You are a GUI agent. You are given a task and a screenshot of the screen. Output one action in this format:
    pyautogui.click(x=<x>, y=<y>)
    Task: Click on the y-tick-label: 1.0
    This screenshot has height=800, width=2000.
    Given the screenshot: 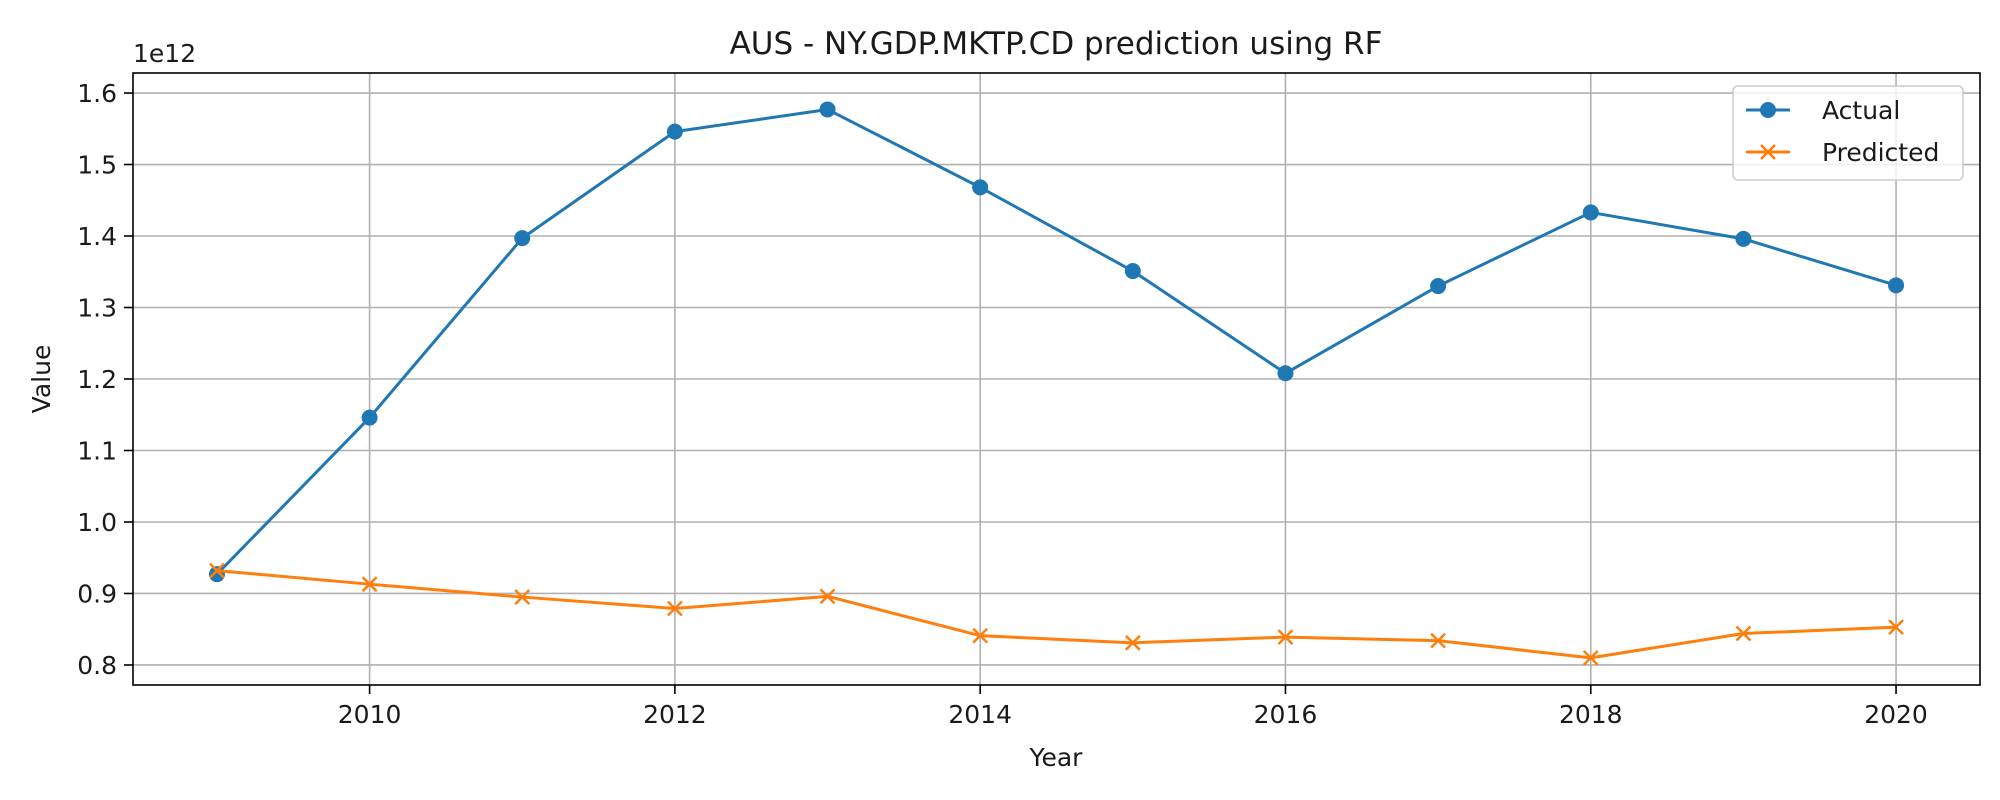 What is the action you would take?
    pyautogui.click(x=97, y=522)
    